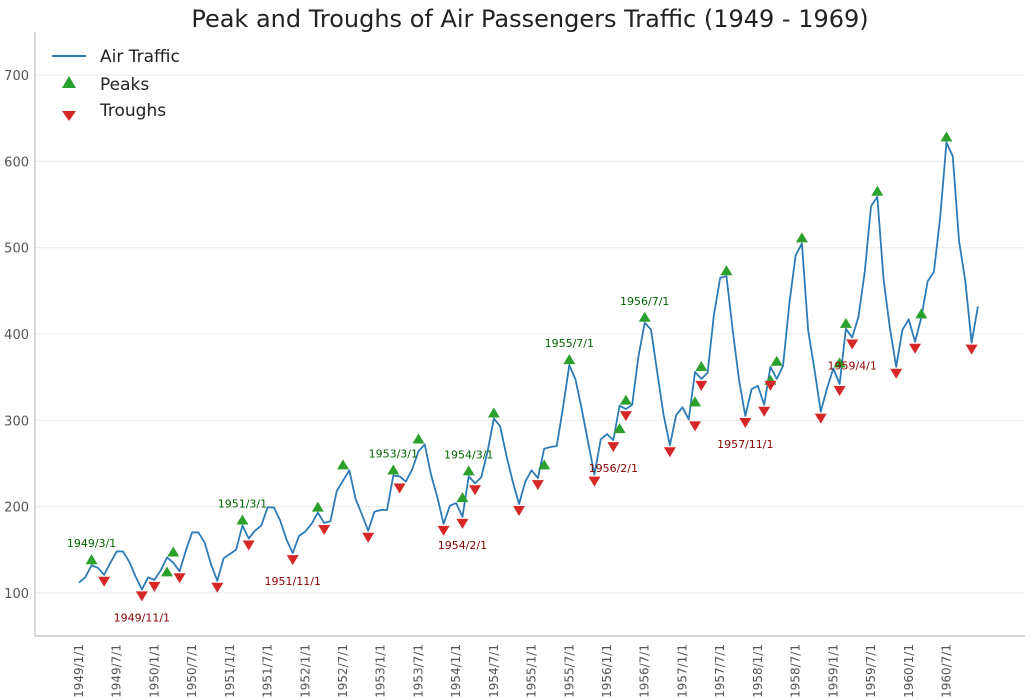 This screenshot has height=700, width=1034. Describe the element at coordinates (305, 671) in the screenshot. I see `x-tick-label-6: 1952/1/1` at that location.